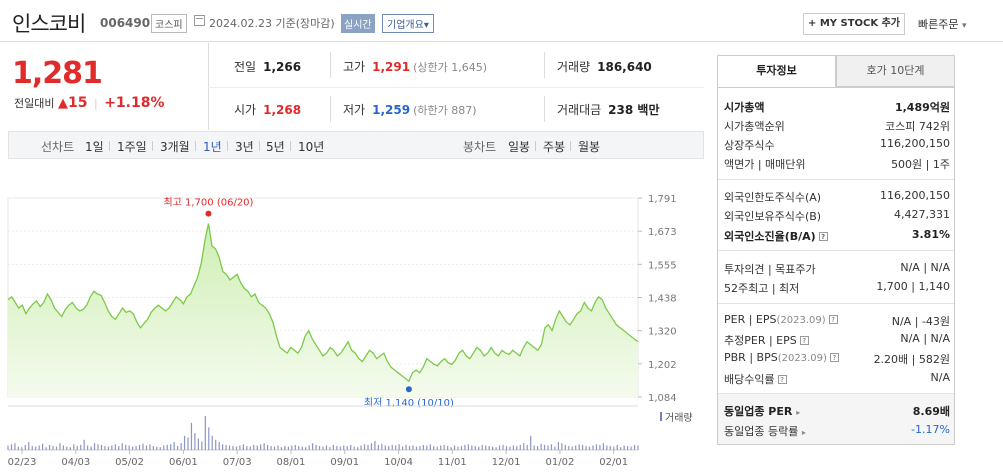 This screenshot has height=475, width=1003. Describe the element at coordinates (837, 126) in the screenshot. I see `row-cap-rank: 시가총액순위 코스피 742위` at that location.